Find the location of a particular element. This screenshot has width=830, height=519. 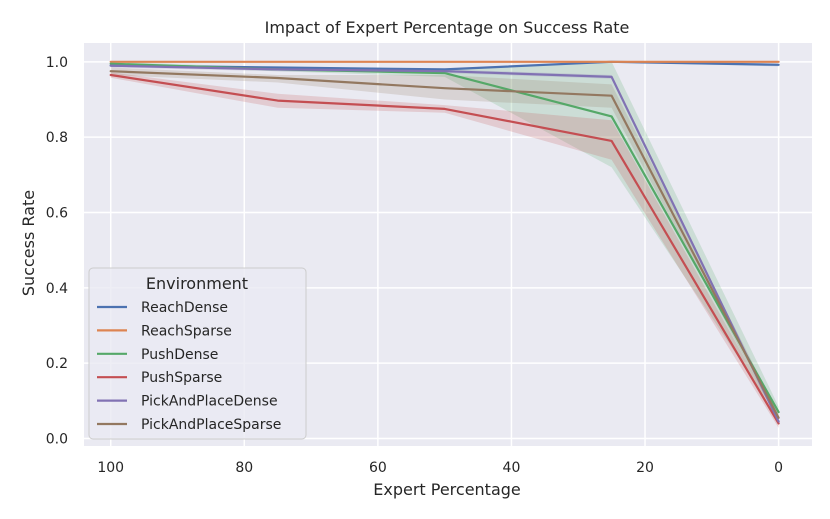

legend-label: ReachDense is located at coordinates (184, 308).